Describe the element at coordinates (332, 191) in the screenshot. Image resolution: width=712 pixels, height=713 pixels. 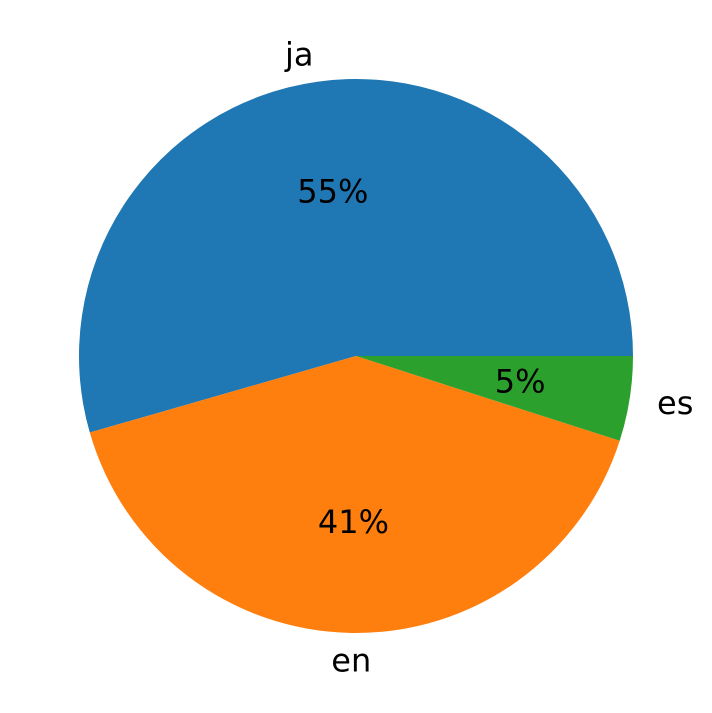
I see `pct-label-ja: 55%` at that location.